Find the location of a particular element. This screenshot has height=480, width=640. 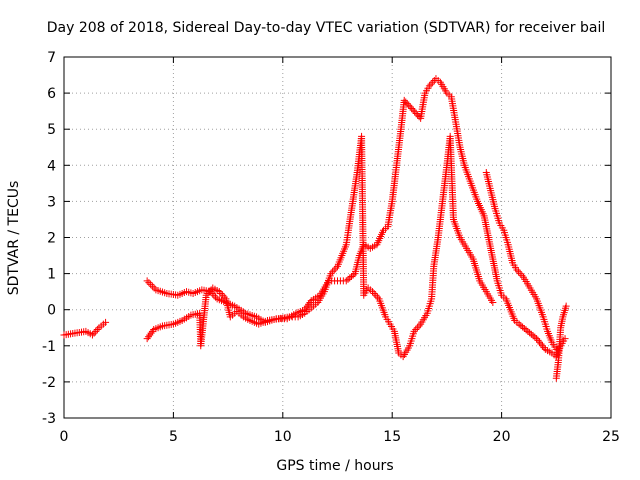

y-tick-label: 3 is located at coordinates (51, 202).